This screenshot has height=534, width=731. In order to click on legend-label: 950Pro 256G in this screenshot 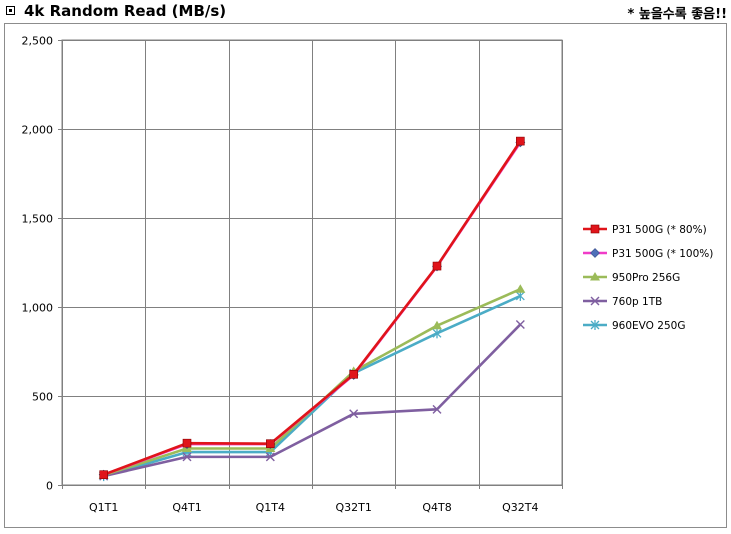, I will do `click(646, 278)`.